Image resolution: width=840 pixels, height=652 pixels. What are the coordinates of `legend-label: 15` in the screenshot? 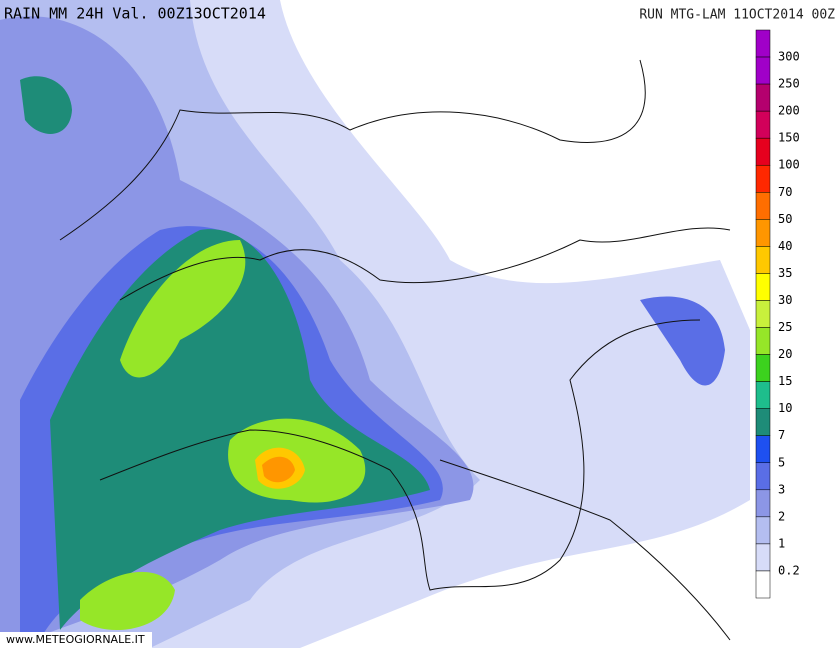 It's located at (785, 381).